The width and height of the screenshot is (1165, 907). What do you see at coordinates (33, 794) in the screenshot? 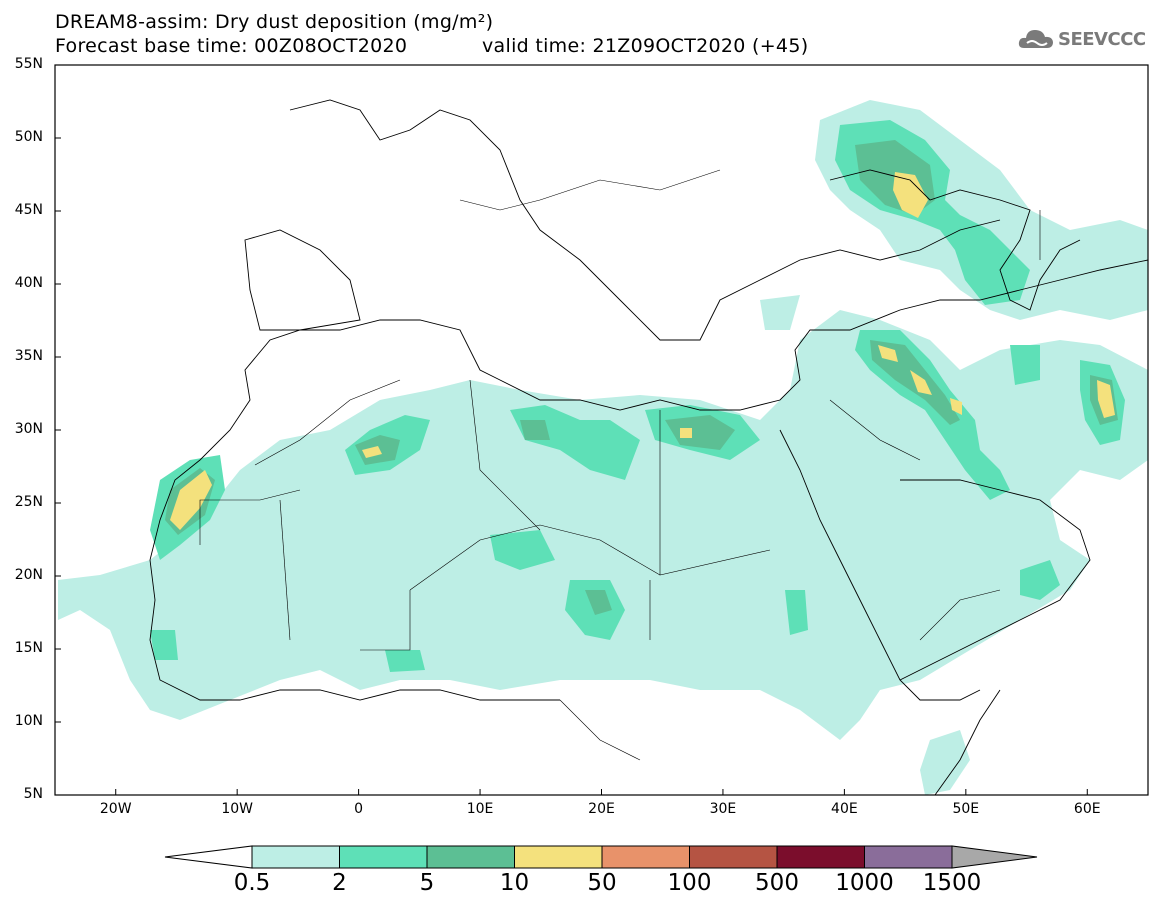
I see `lat-label: 5N` at bounding box center [33, 794].